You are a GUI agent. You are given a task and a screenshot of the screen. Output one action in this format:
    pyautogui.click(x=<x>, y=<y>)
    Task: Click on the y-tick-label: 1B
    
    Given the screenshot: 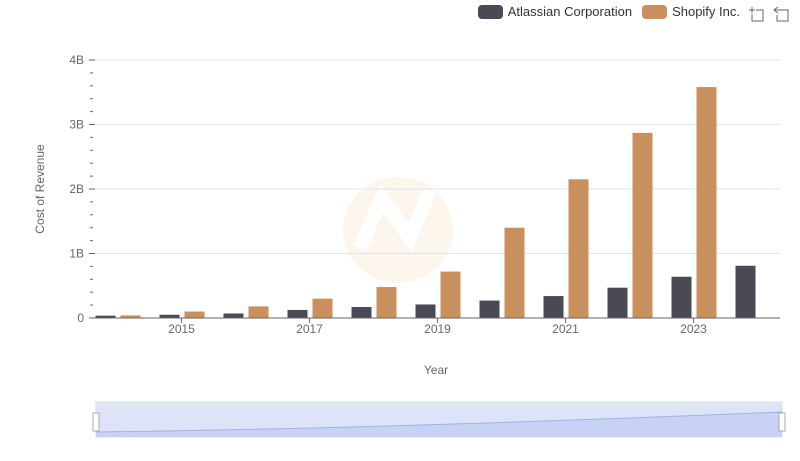 What is the action you would take?
    pyautogui.click(x=76, y=254)
    